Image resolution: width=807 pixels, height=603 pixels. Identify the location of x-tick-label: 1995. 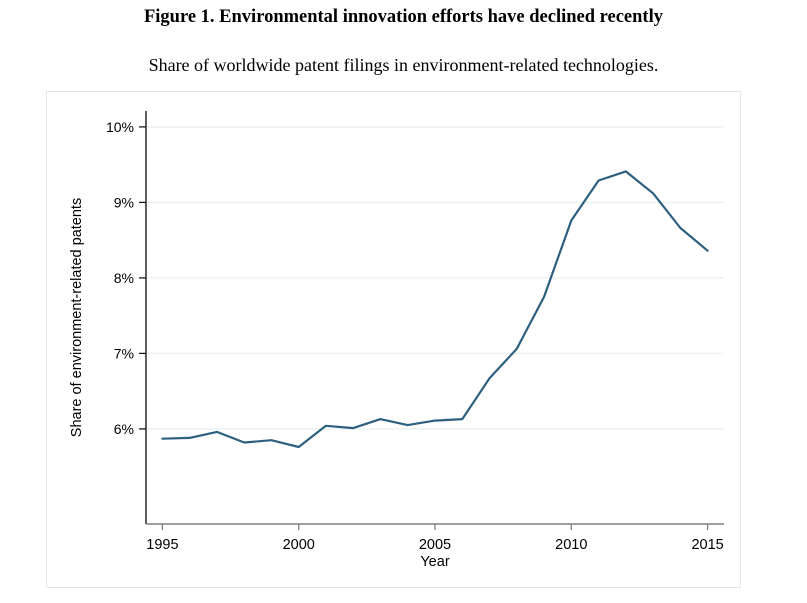
(162, 545).